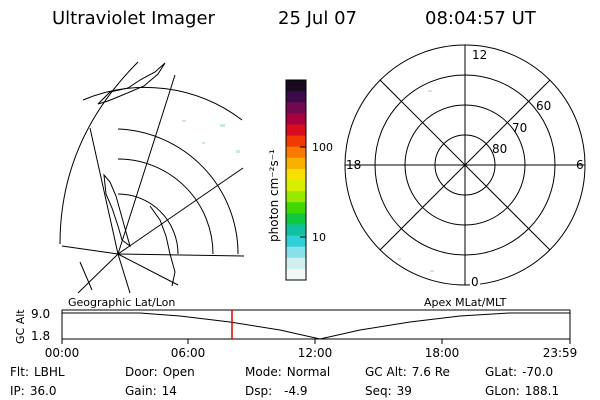 The width and height of the screenshot is (600, 400). Describe the element at coordinates (160, 372) in the screenshot. I see `door-field: Door: Open` at that location.